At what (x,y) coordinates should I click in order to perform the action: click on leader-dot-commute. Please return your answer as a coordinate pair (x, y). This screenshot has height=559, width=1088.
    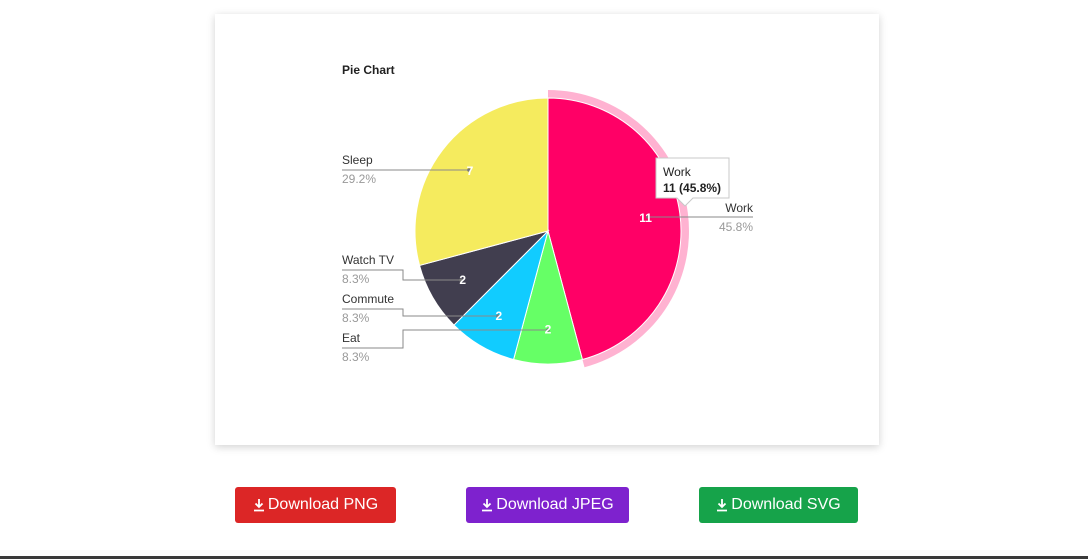
    Looking at the image, I should click on (498, 316).